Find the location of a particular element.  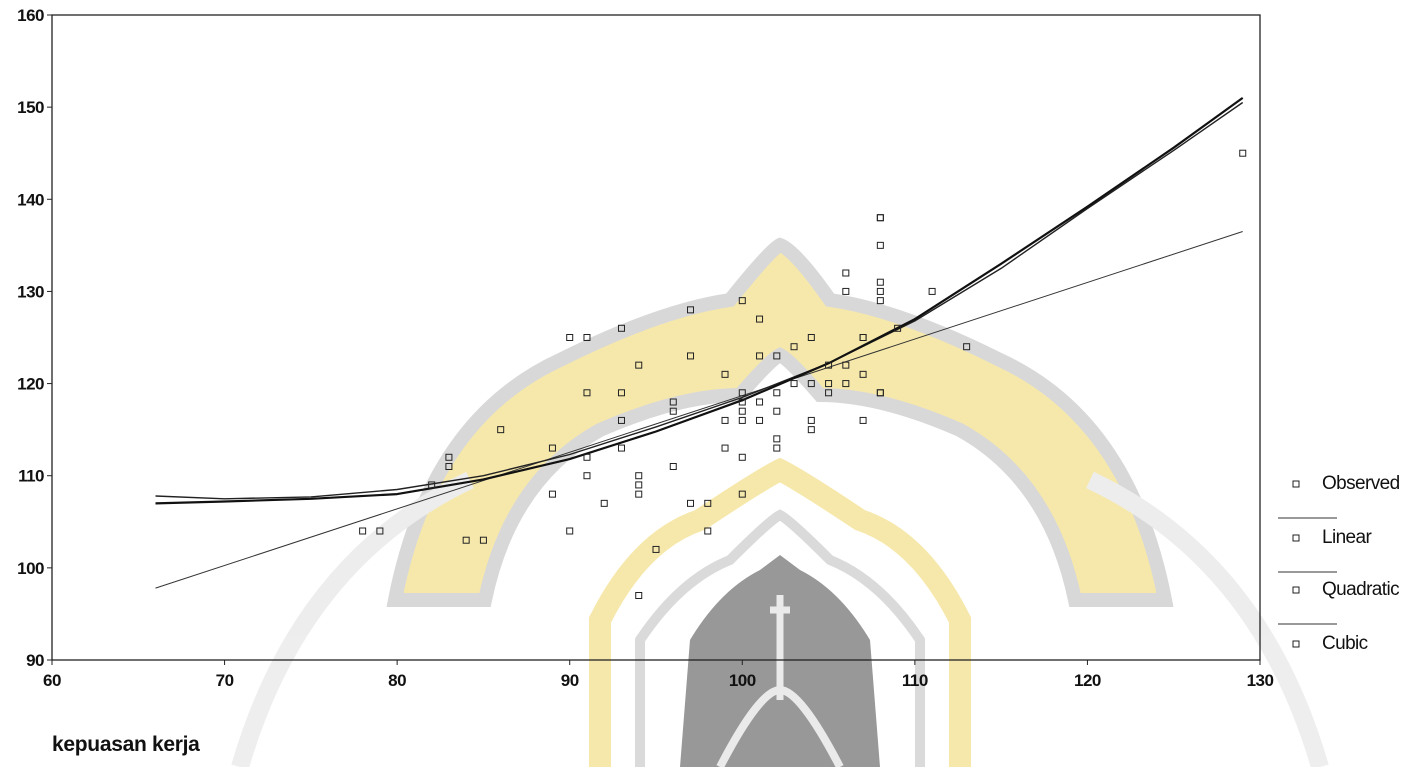

legend-label-linear: Linear is located at coordinates (1347, 537).